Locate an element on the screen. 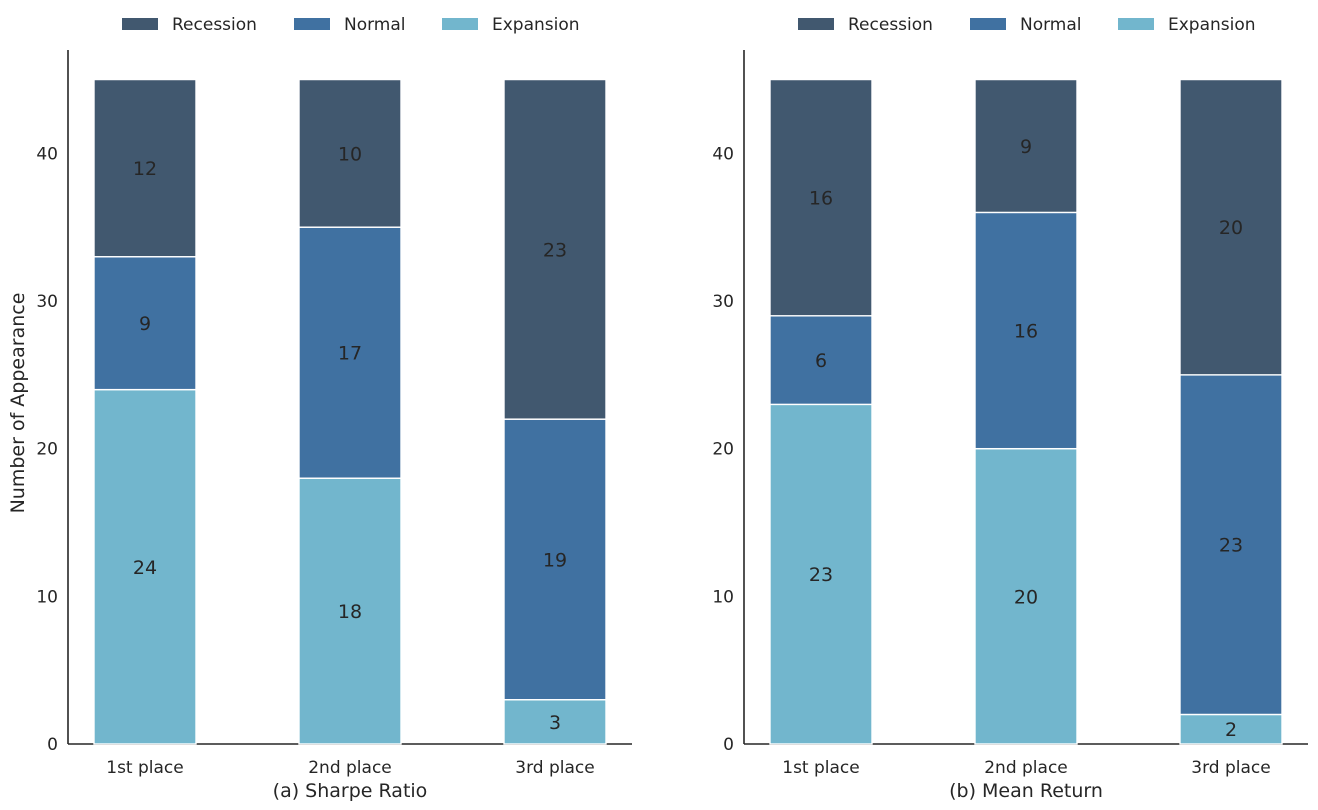  data-label: 10 is located at coordinates (350, 154).